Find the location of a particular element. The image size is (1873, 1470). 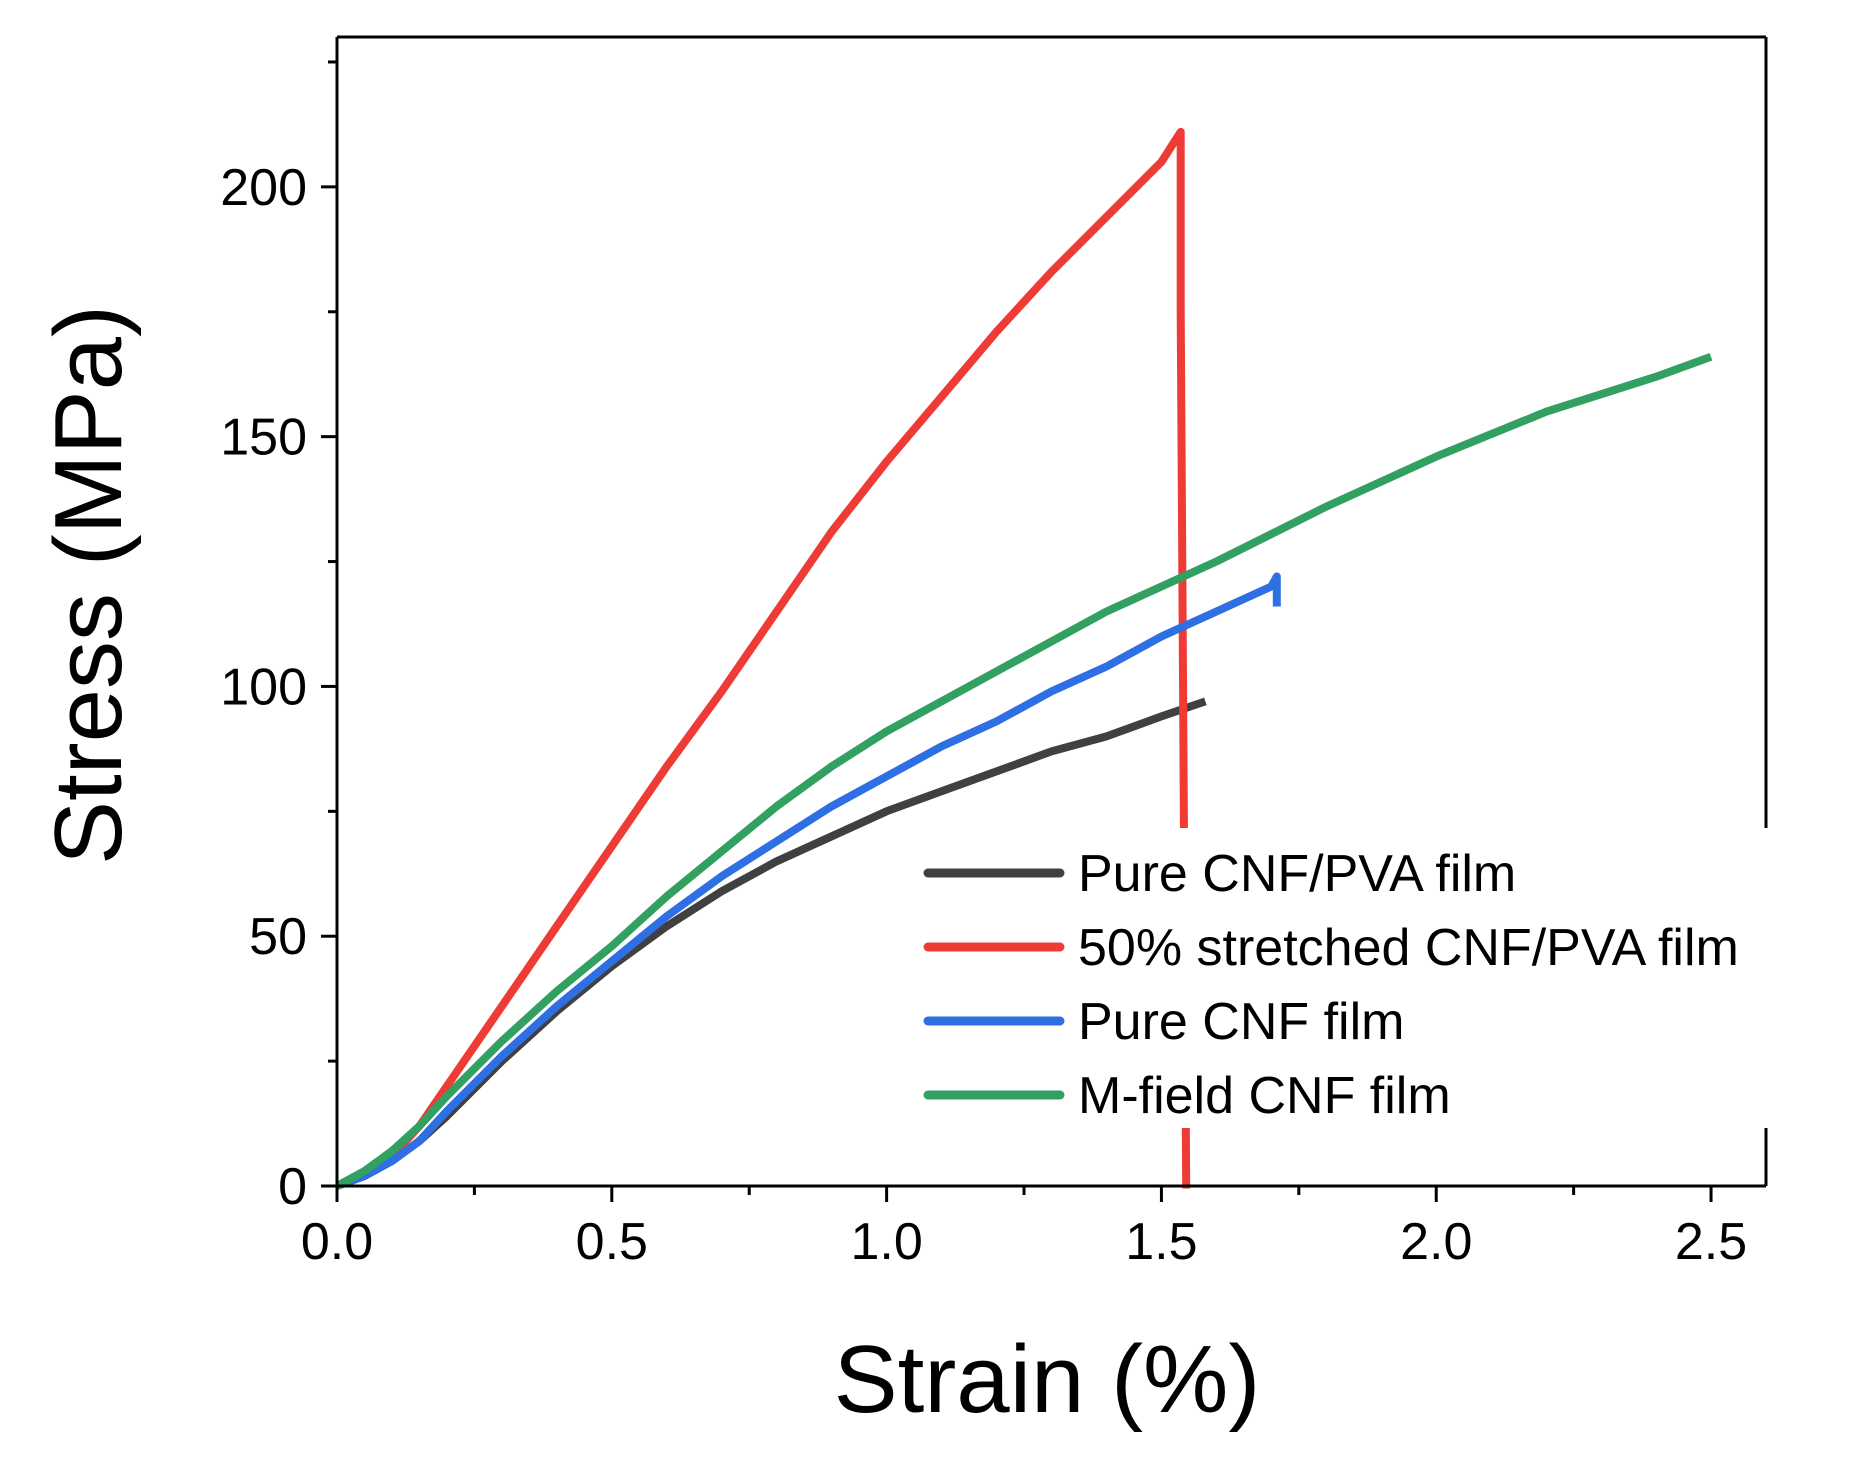

x-tick-label-4: 2.0 is located at coordinates (1436, 1242).